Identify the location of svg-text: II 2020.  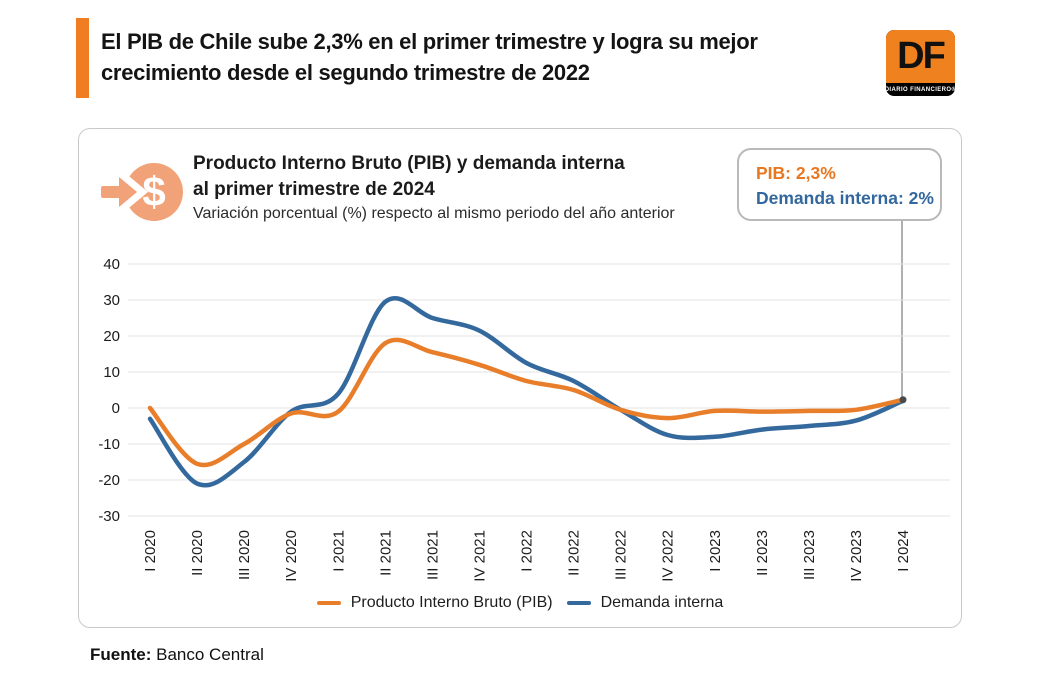
(197, 553).